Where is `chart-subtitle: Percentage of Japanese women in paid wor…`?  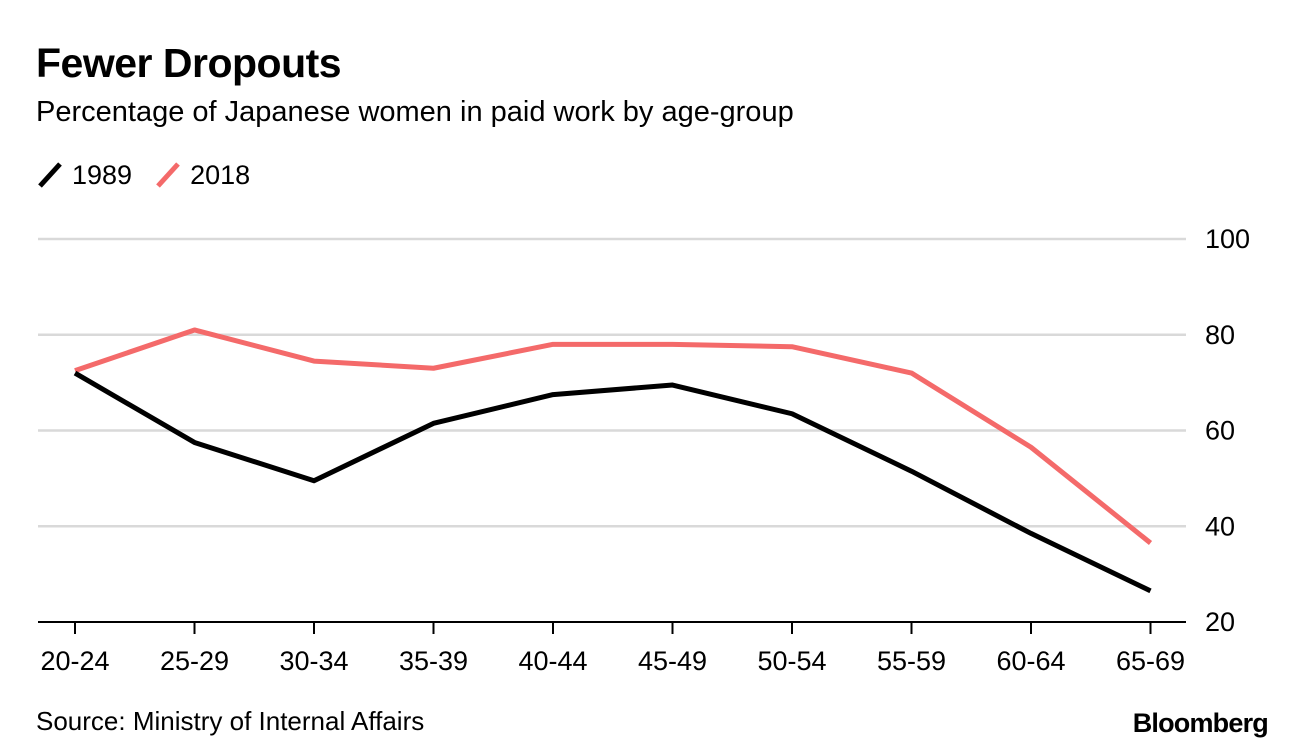 chart-subtitle: Percentage of Japanese women in paid wor… is located at coordinates (415, 112).